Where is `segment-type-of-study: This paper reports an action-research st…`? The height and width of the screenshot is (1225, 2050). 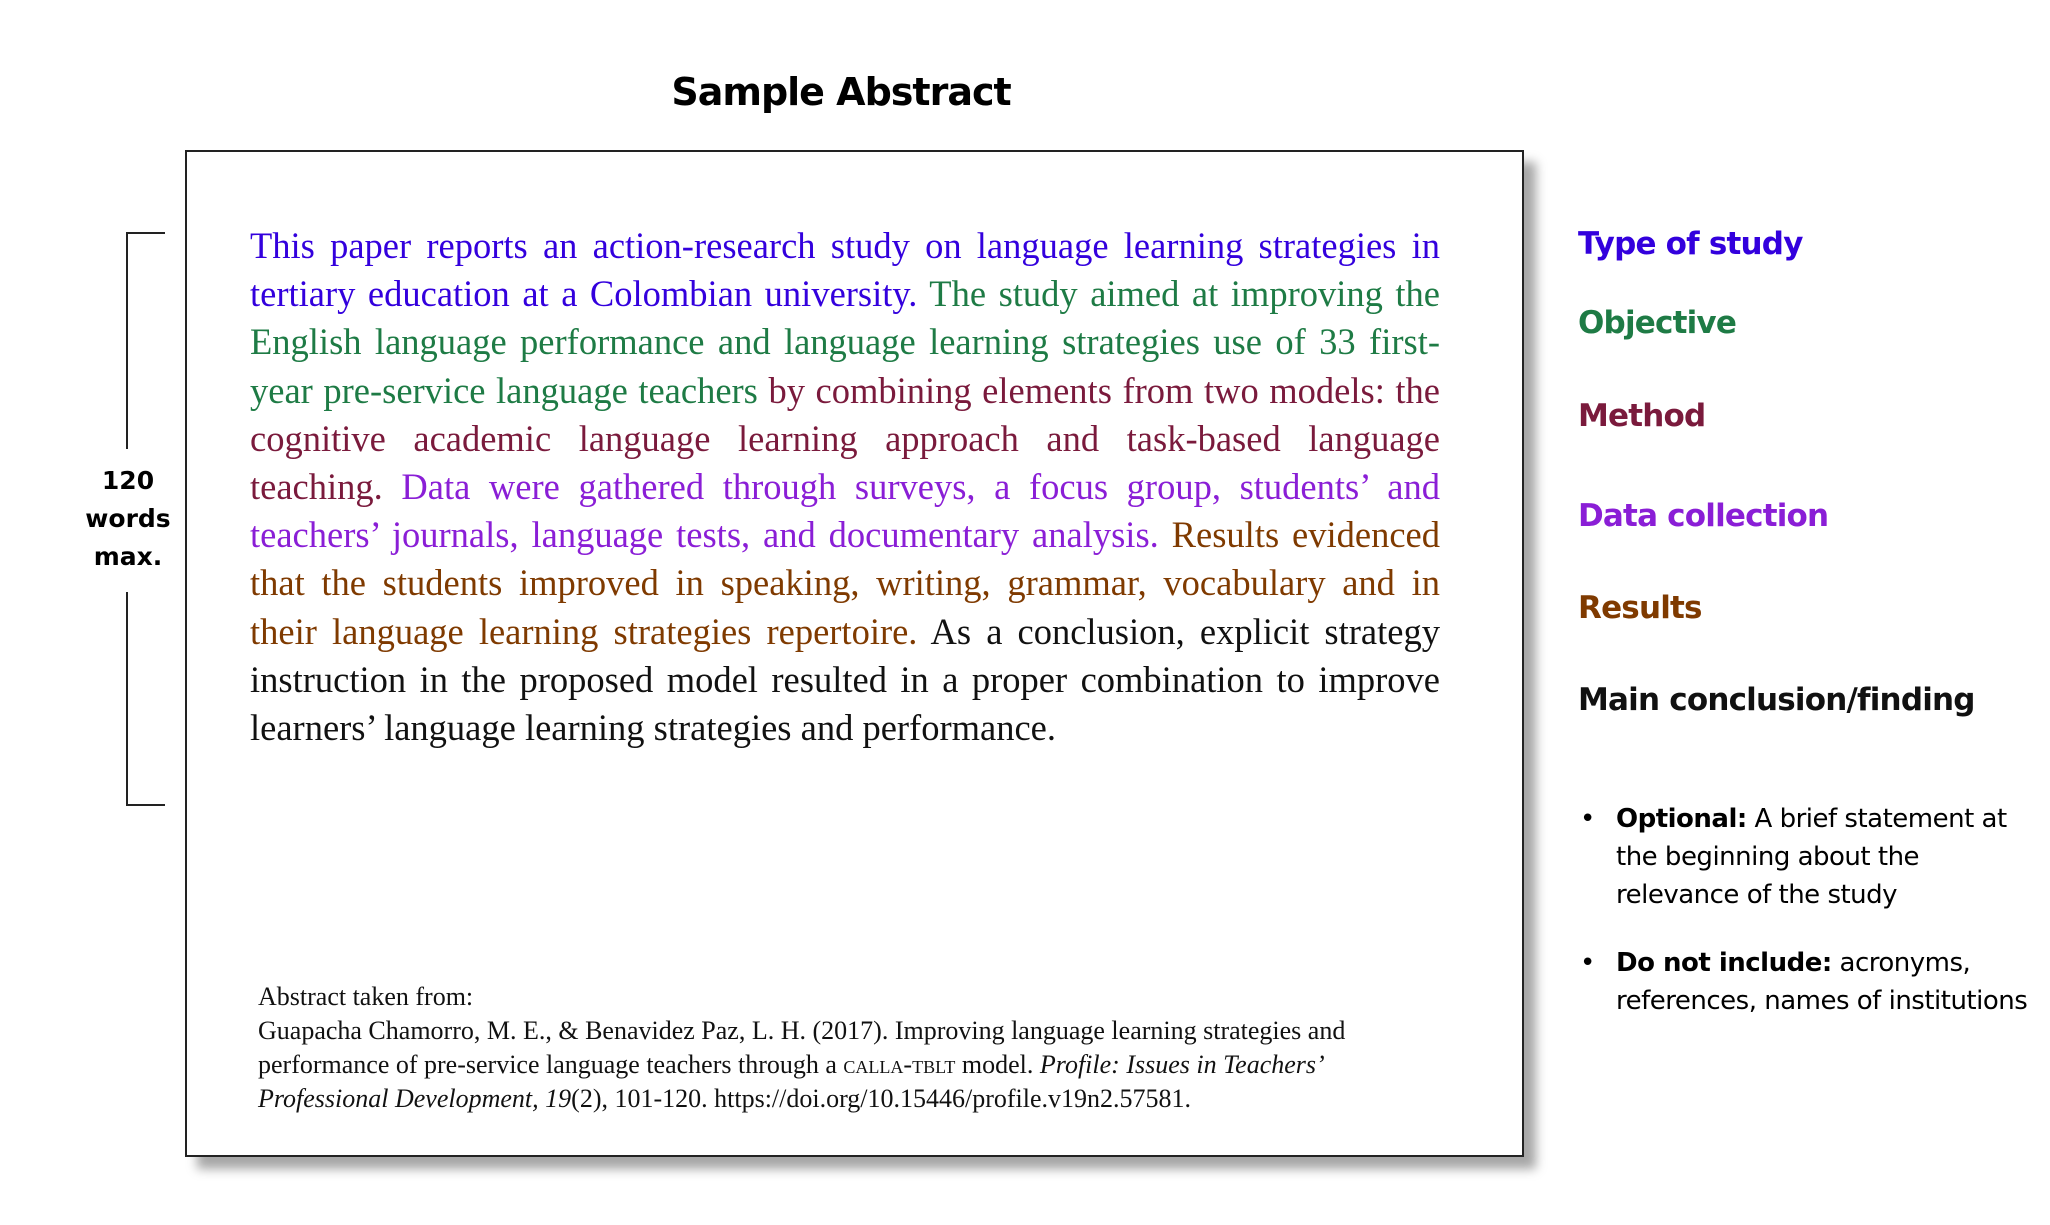 segment-type-of-study: This paper reports an action-research st… is located at coordinates (845, 270).